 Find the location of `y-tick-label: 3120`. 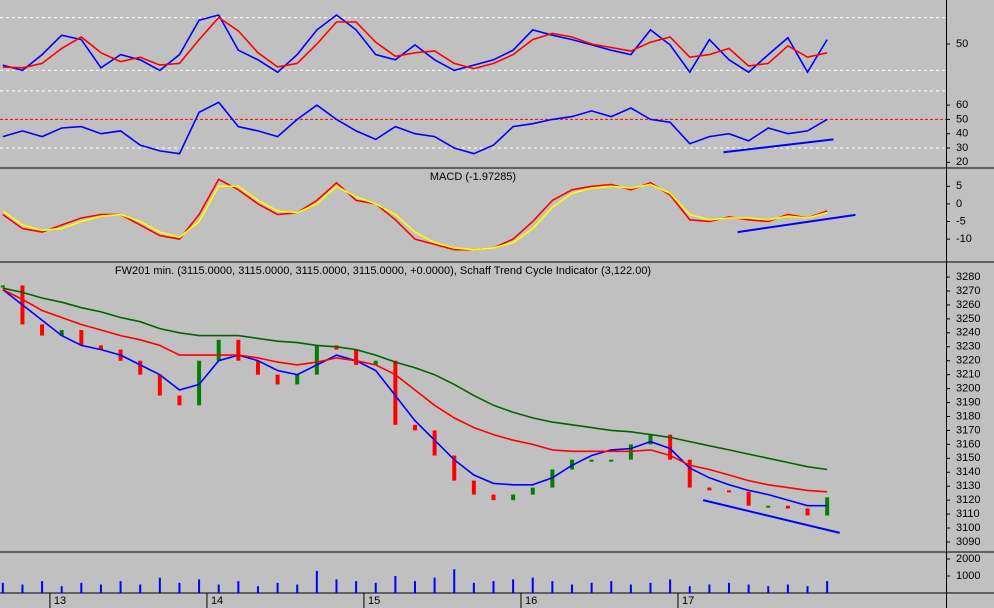

y-tick-label: 3120 is located at coordinates (968, 500).